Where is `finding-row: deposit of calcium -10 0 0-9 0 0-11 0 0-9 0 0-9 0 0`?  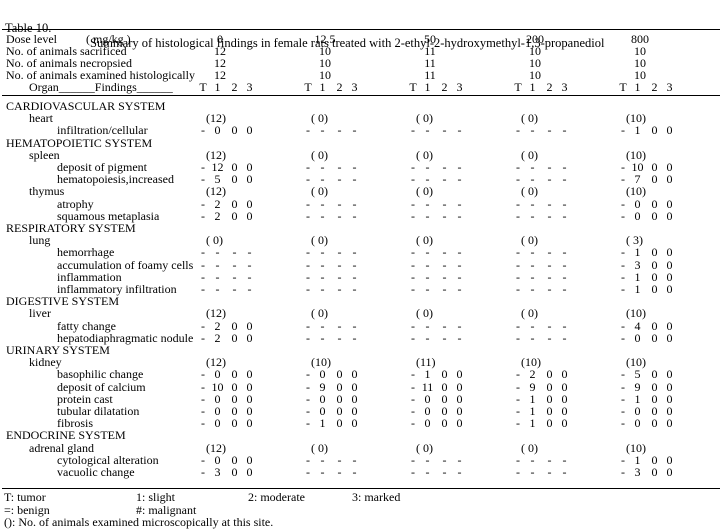 finding-row: deposit of calcium -10 0 0-9 0 0-11 0 0-9 0 0-9 0 0 is located at coordinates (361, 387).